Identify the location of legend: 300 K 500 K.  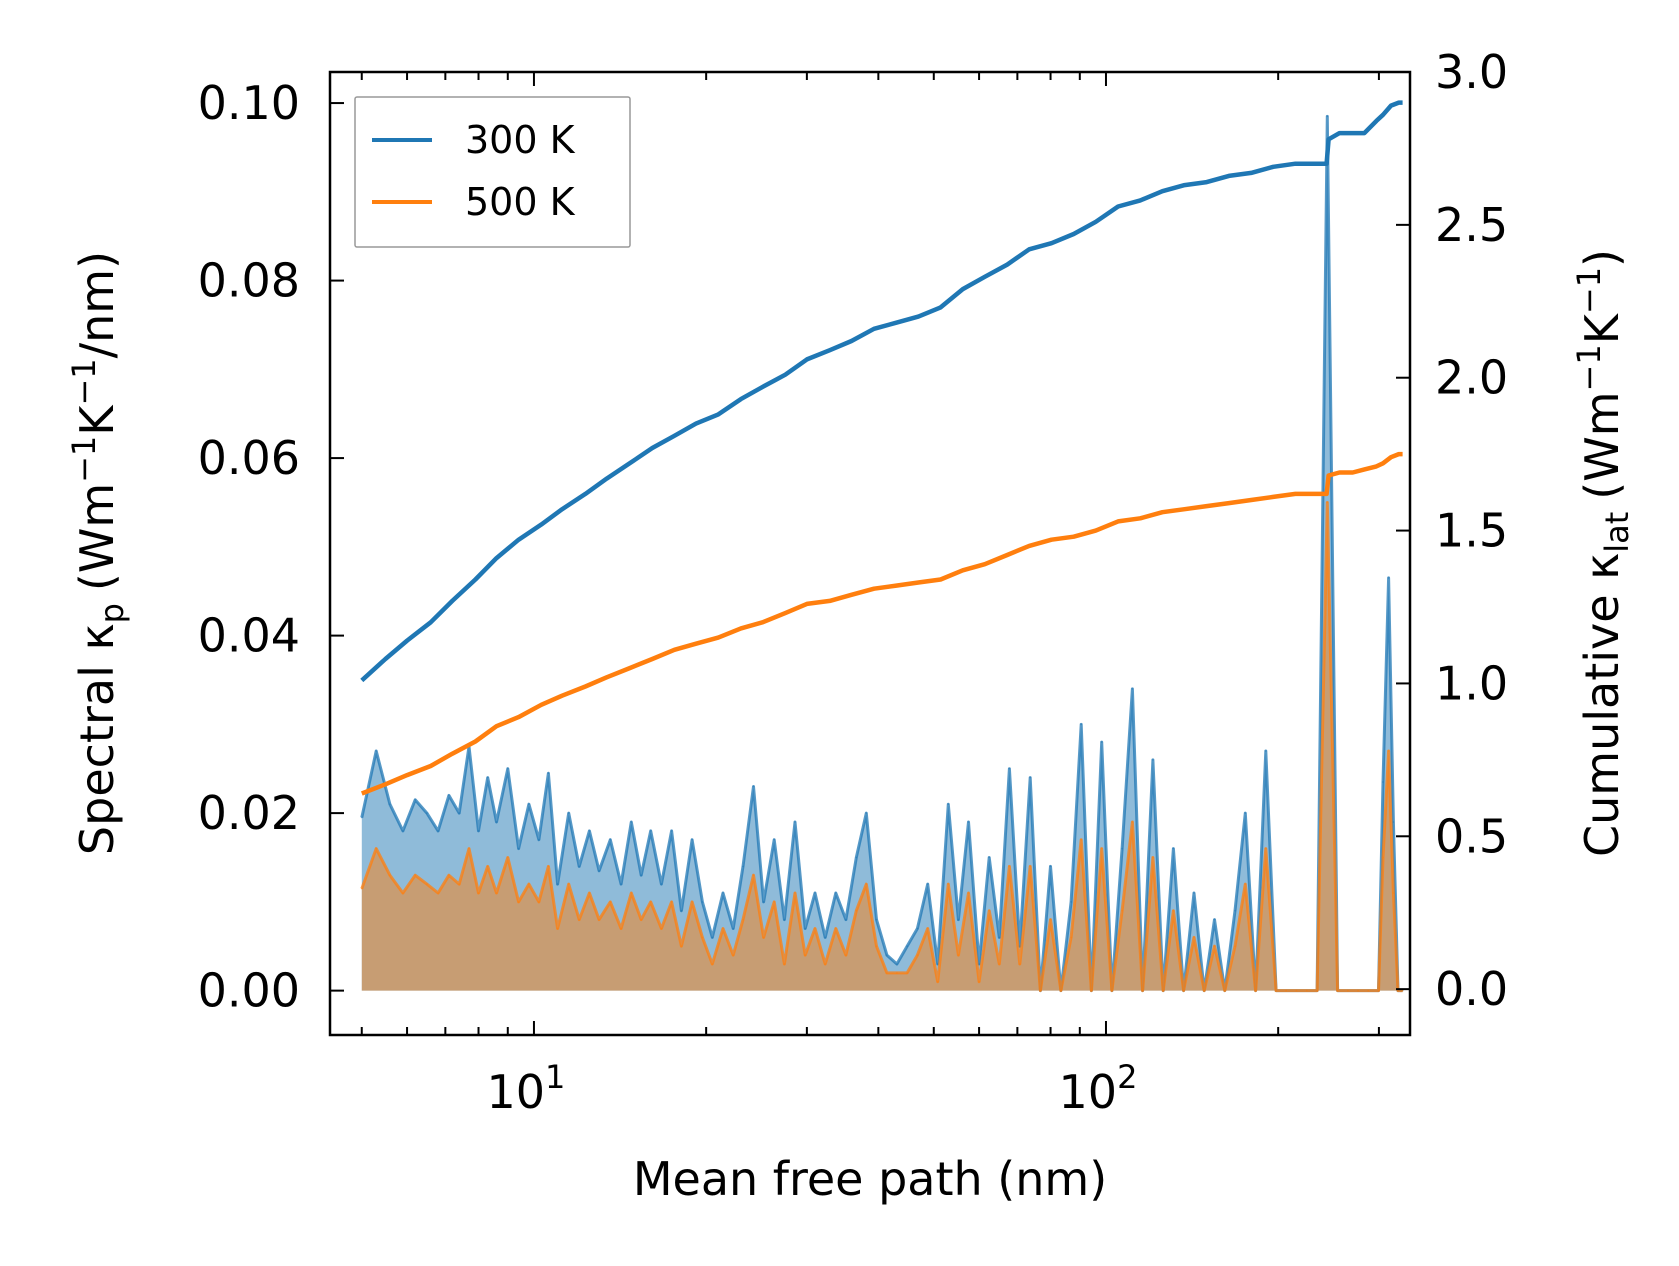
(492, 172).